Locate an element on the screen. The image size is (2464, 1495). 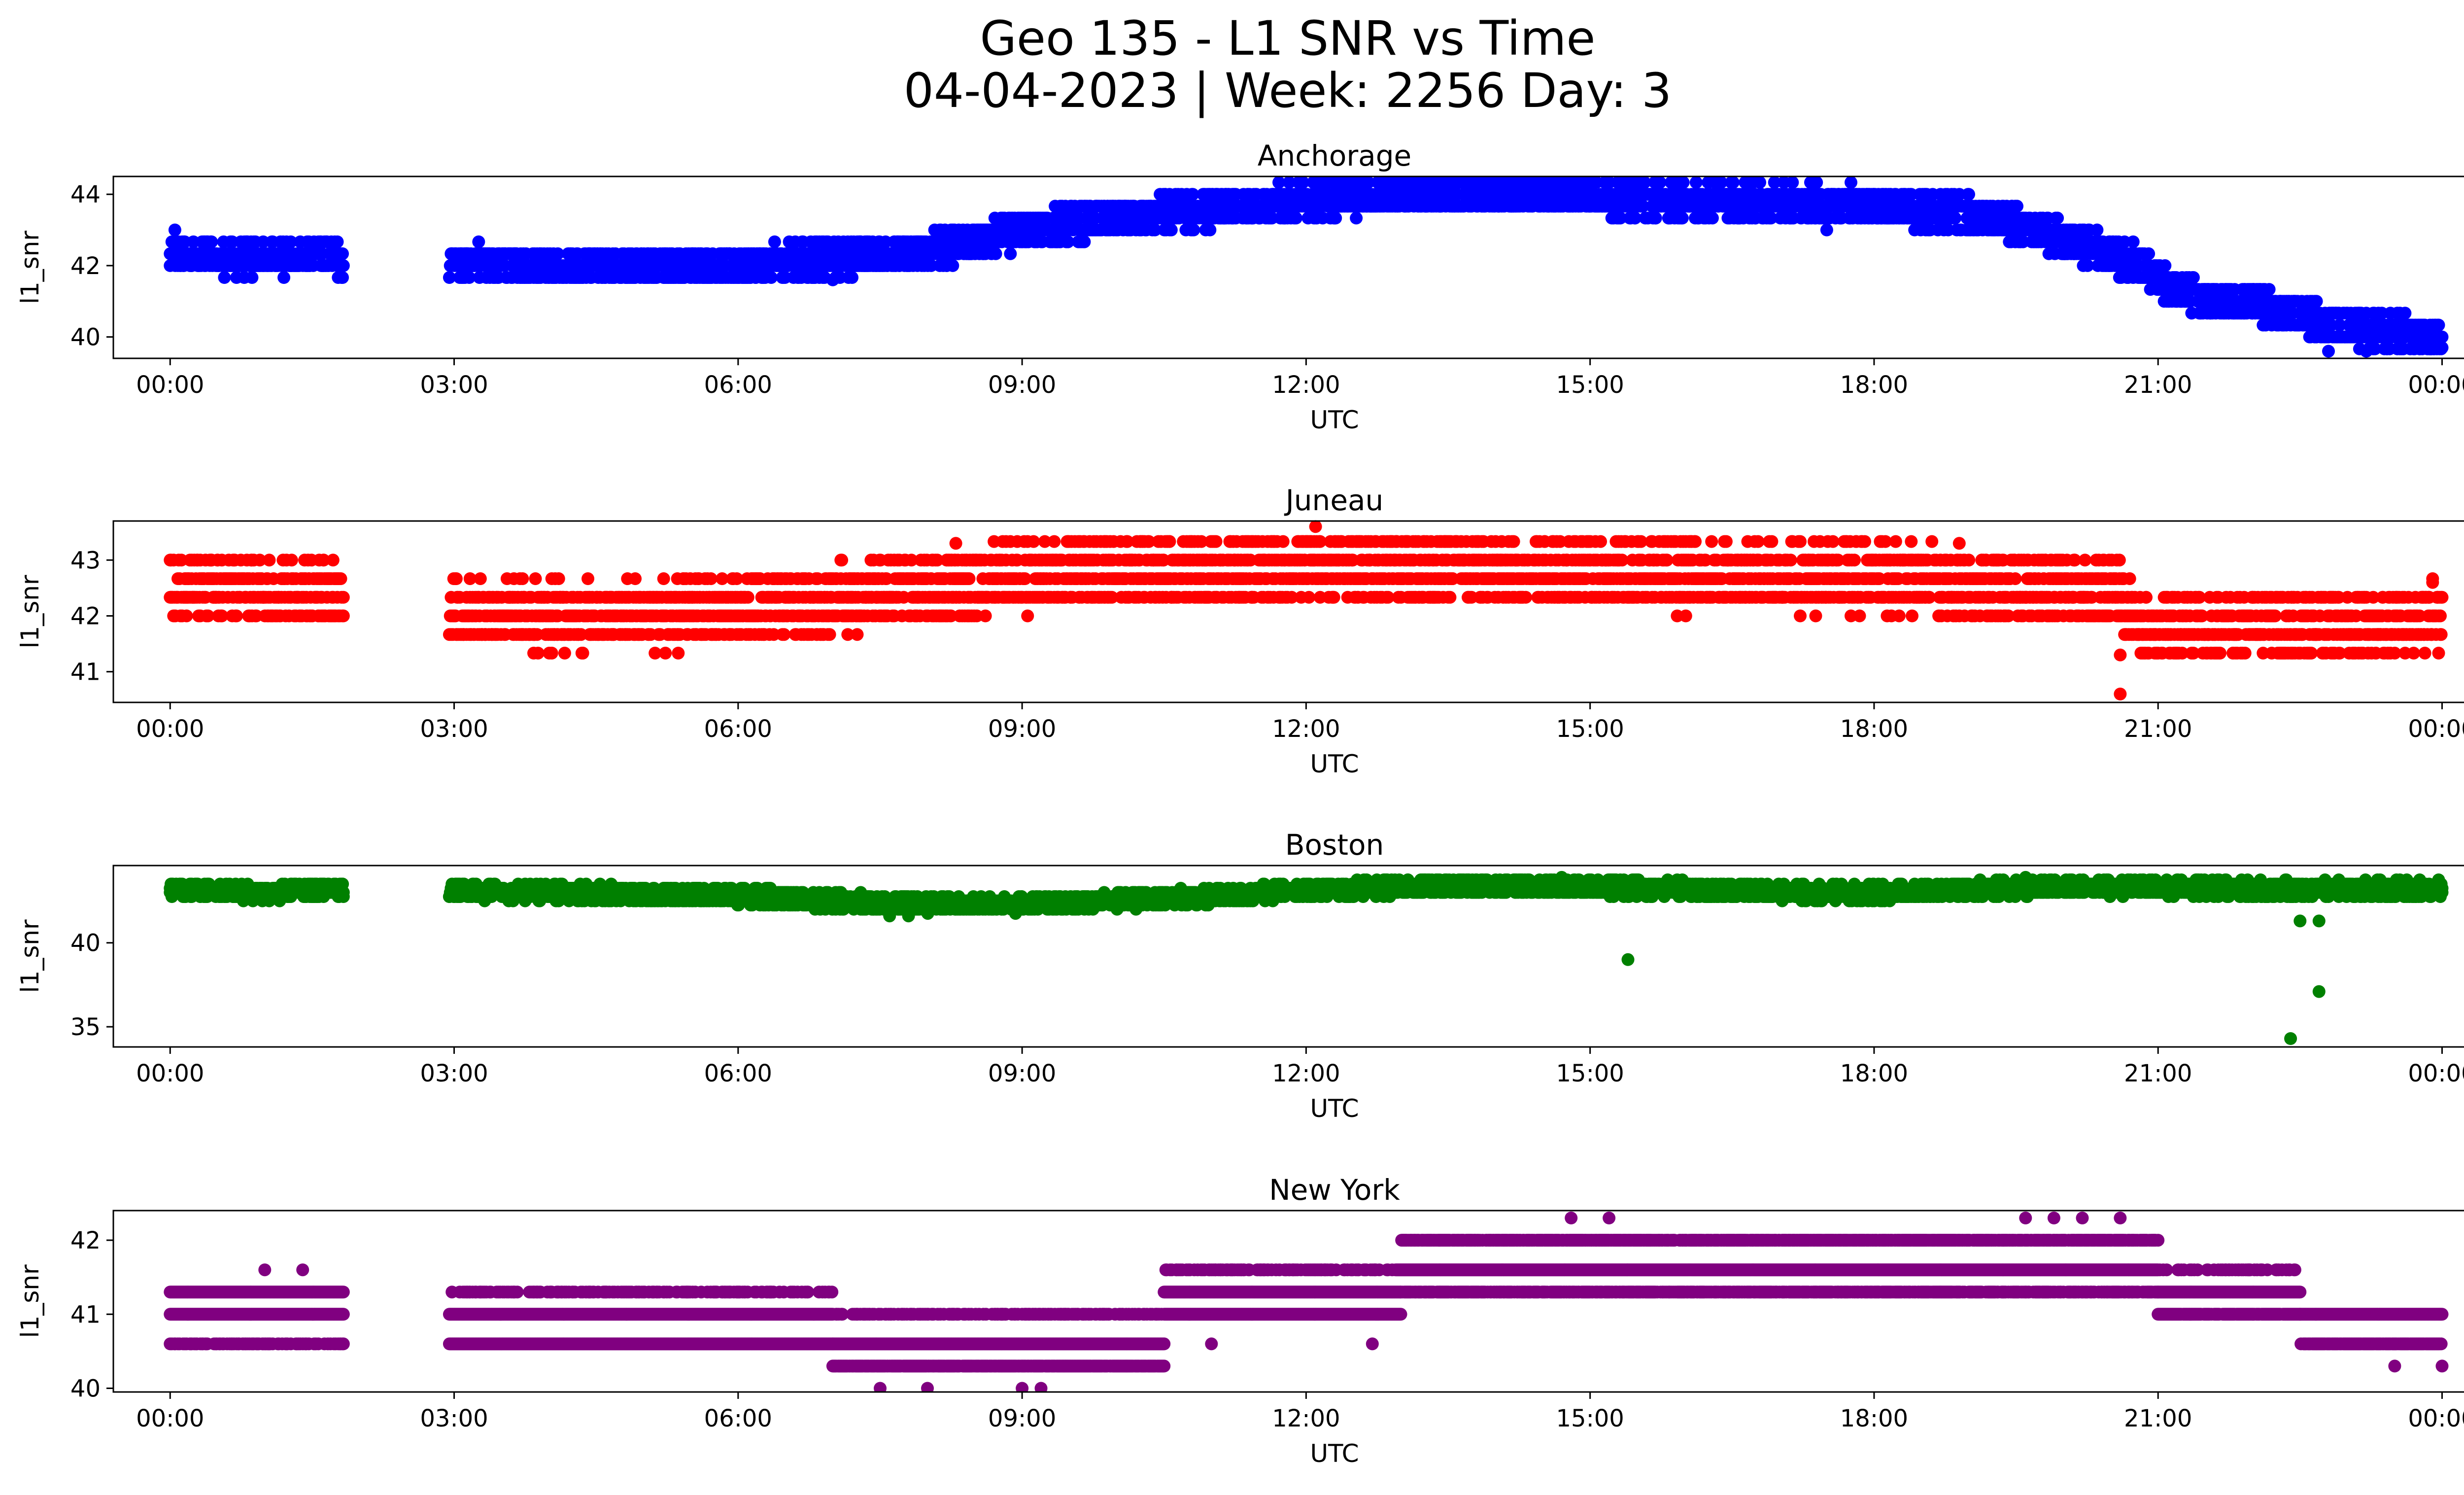
y-tick-label: 44 is located at coordinates (85, 195).